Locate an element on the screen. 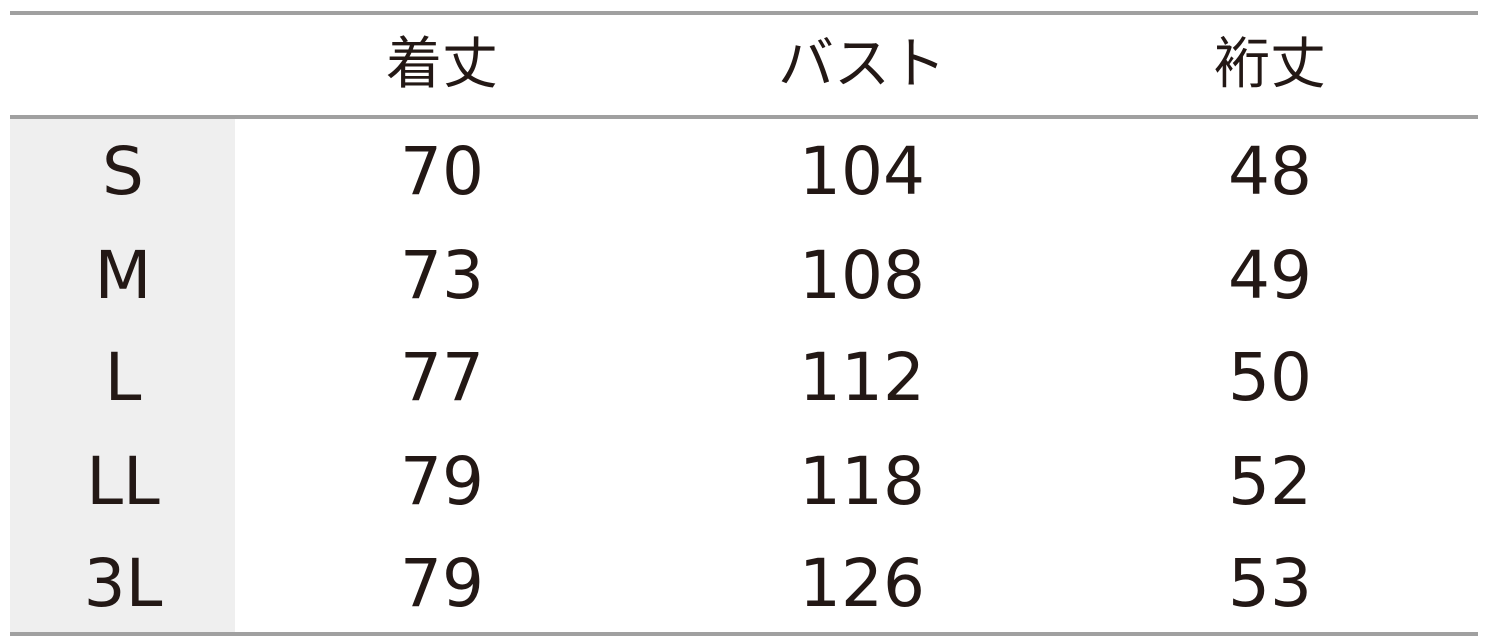 The image size is (1508, 644). table-cell: 50 is located at coordinates (1270, 377).